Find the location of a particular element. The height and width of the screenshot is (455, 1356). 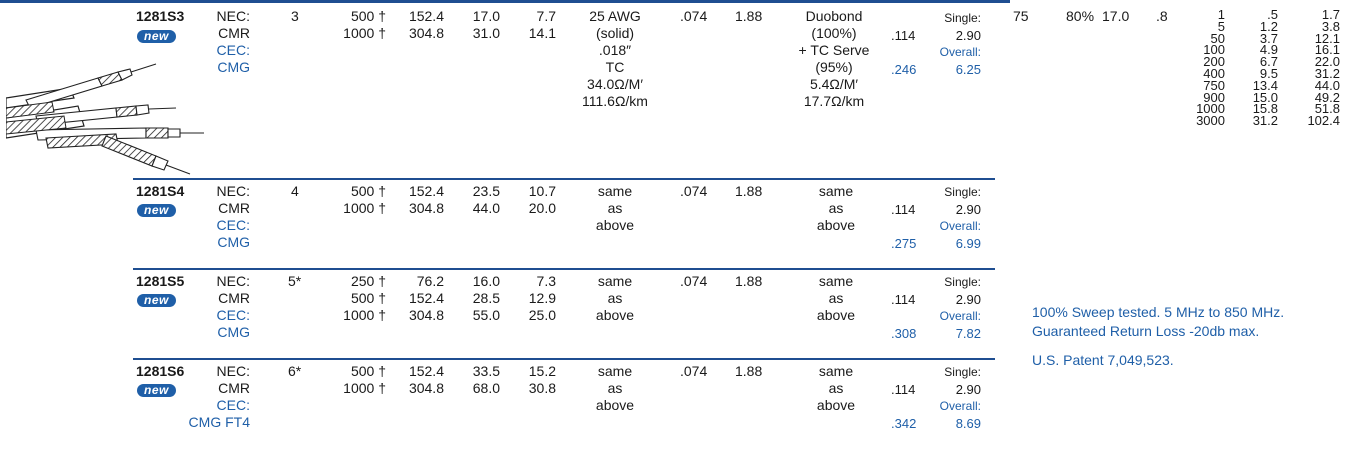

velocity-value: 80% is located at coordinates (1080, 16).